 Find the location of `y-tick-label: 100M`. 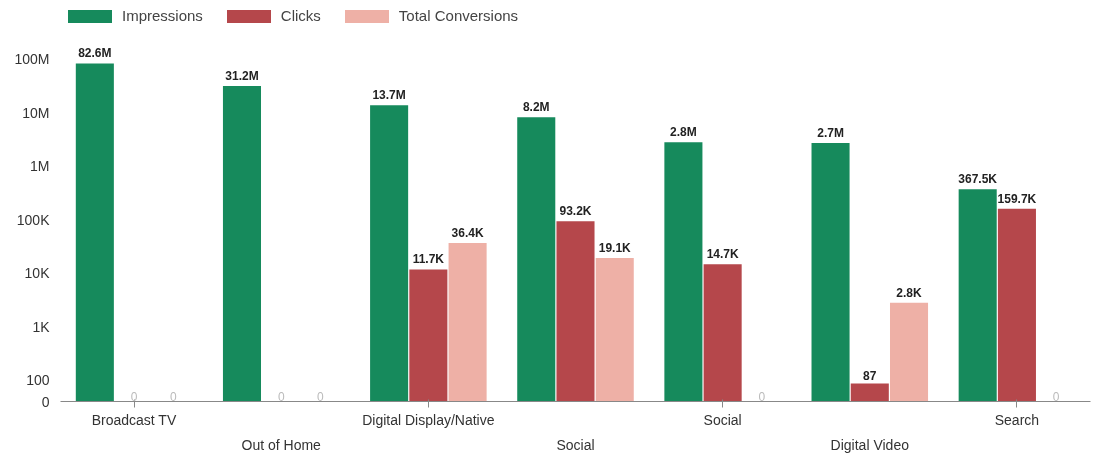

y-tick-label: 100M is located at coordinates (32, 59).